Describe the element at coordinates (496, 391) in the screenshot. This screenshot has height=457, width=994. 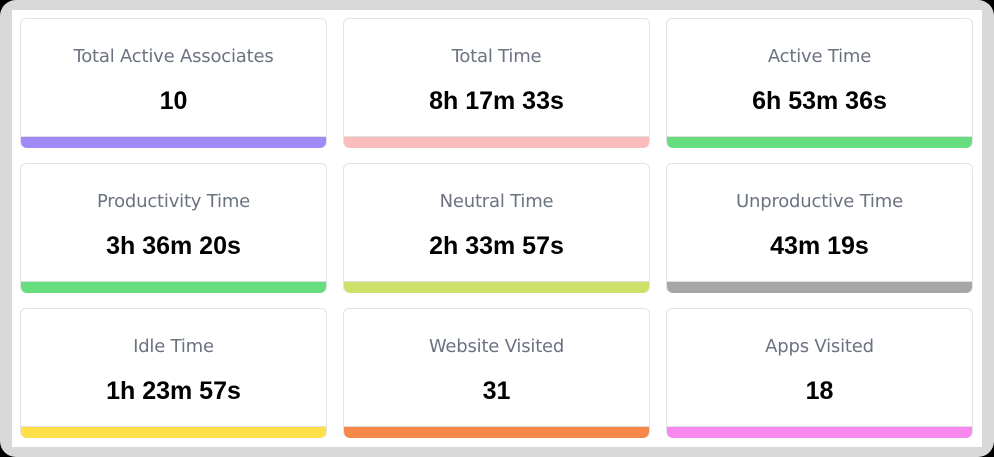
I see `stat-card-value: 31` at that location.